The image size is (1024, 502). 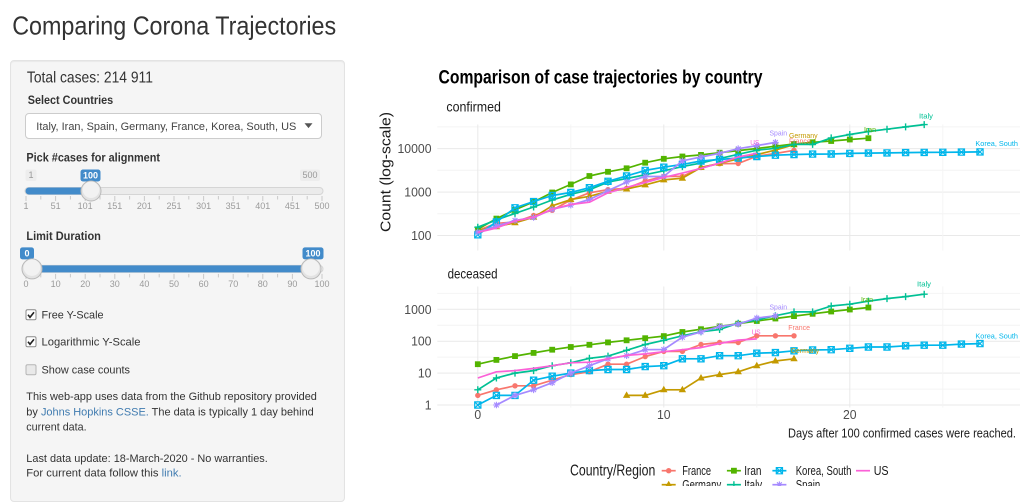 What do you see at coordinates (233, 284) in the screenshot?
I see `svg-text: 70` at bounding box center [233, 284].